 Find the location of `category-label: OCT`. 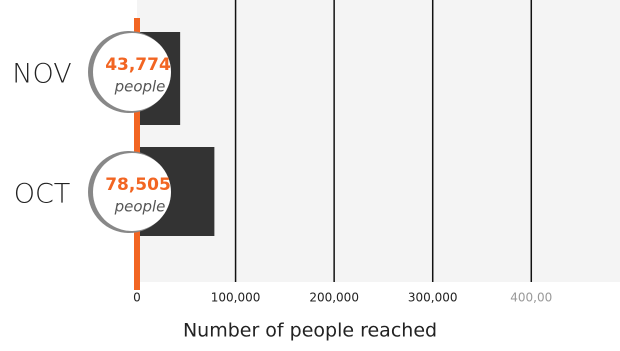

category-label: OCT is located at coordinates (42, 194).